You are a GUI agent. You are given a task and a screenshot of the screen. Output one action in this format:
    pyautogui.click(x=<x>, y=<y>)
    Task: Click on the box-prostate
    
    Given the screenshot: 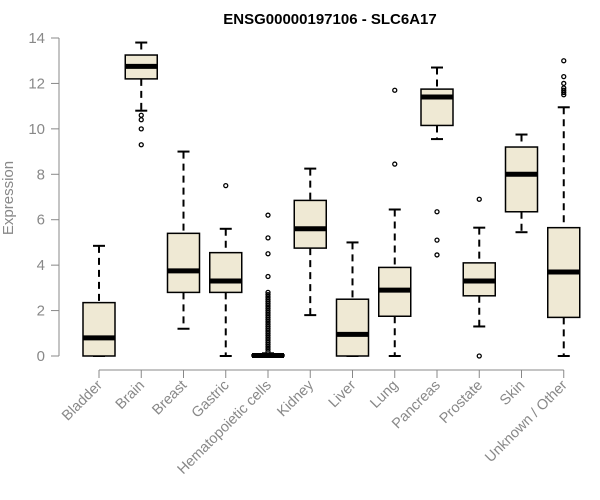 What is the action you would take?
    pyautogui.click(x=479, y=277)
    